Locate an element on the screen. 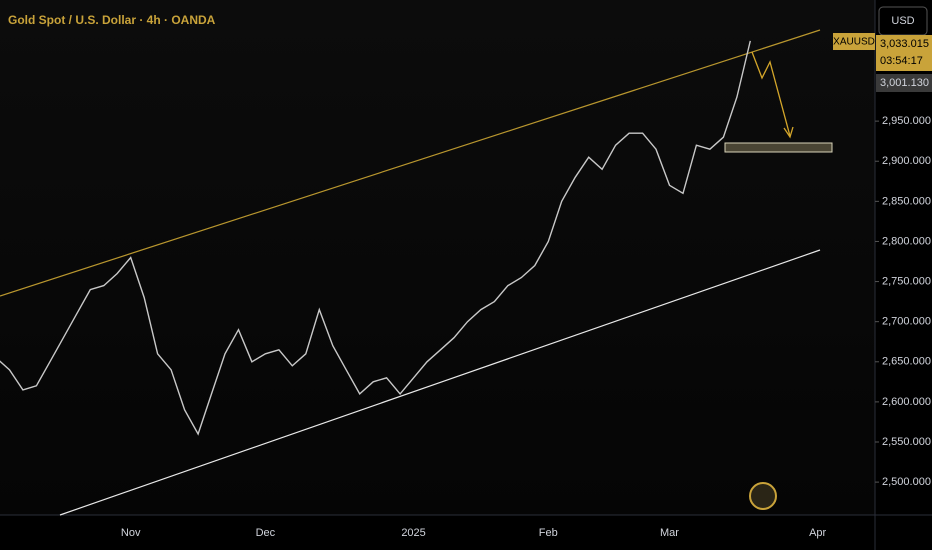 The height and width of the screenshot is (550, 932). symbol-label: XAUUSD is located at coordinates (854, 42).